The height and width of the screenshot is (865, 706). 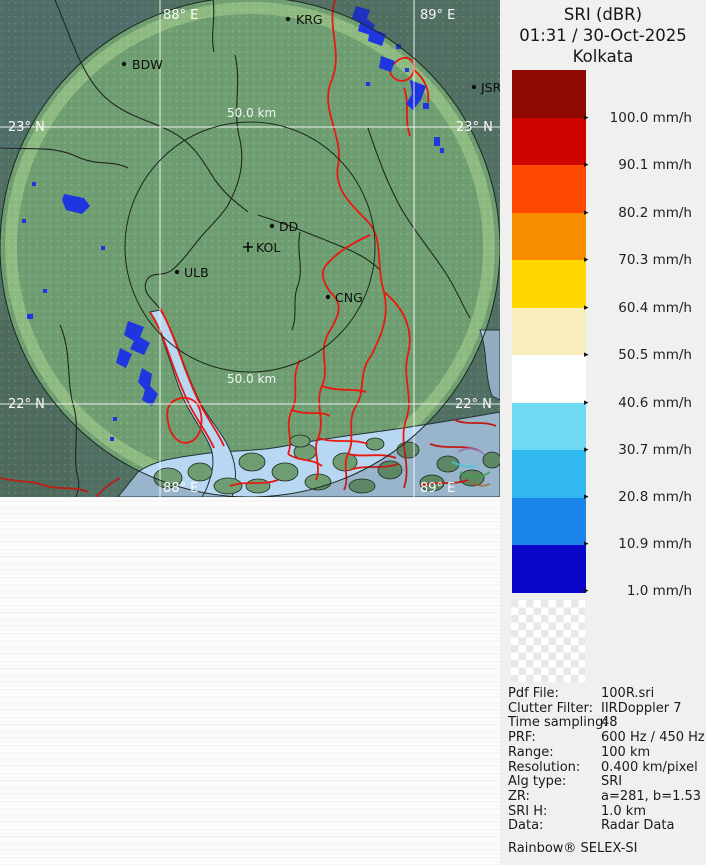 What do you see at coordinates (437, 488) in the screenshot?
I see `lon-label-bottom-right: 89° E` at bounding box center [437, 488].